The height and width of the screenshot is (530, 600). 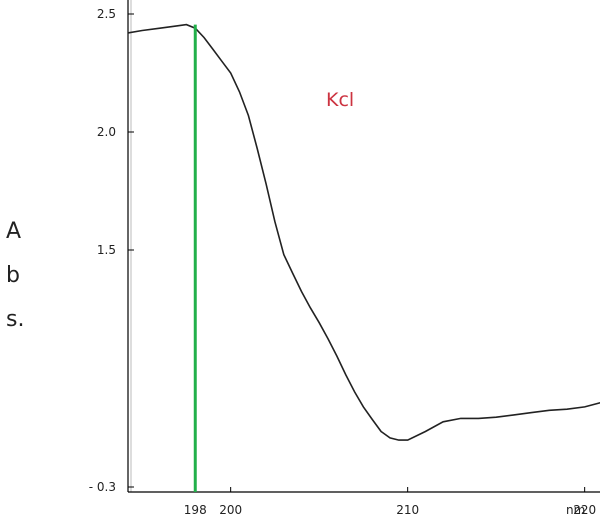 What do you see at coordinates (106, 250) in the screenshot?
I see `y-tick-label: 1.5` at bounding box center [106, 250].